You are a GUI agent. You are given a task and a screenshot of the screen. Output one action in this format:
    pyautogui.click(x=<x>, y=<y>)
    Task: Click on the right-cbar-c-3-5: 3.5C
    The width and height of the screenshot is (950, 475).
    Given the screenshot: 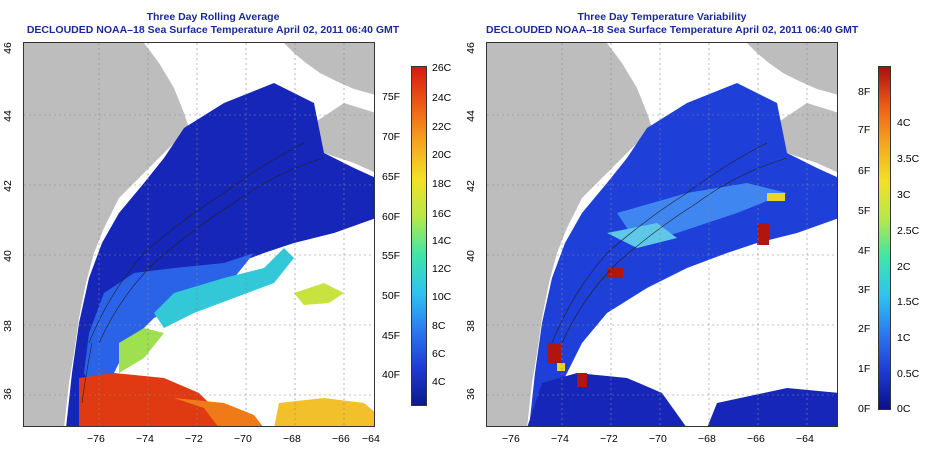 What is the action you would take?
    pyautogui.click(x=908, y=159)
    